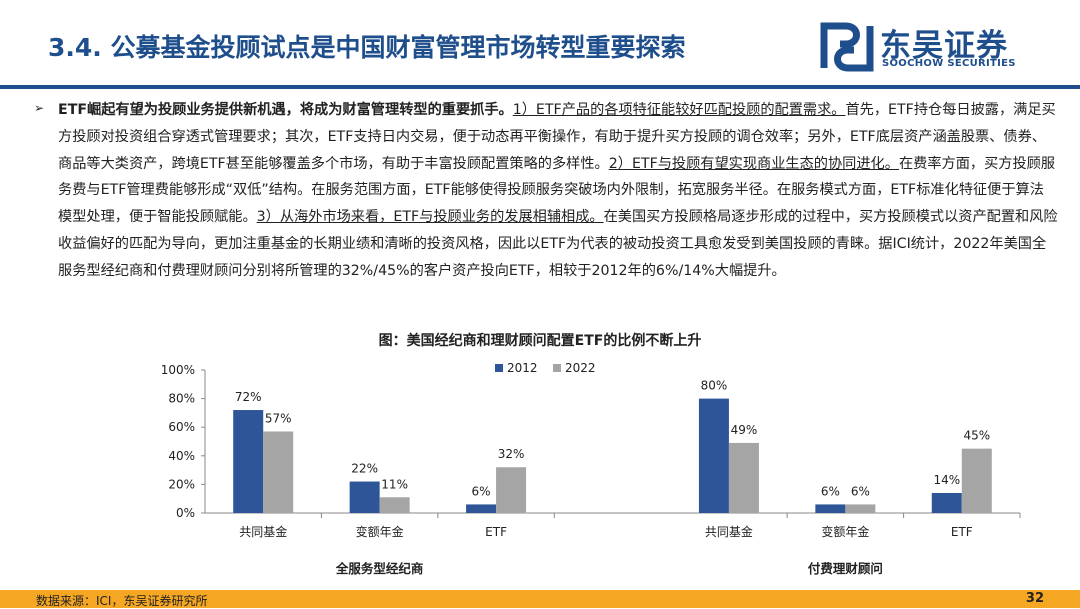 This screenshot has height=609, width=1080. I want to click on soochow-logo-icon, so click(847, 47).